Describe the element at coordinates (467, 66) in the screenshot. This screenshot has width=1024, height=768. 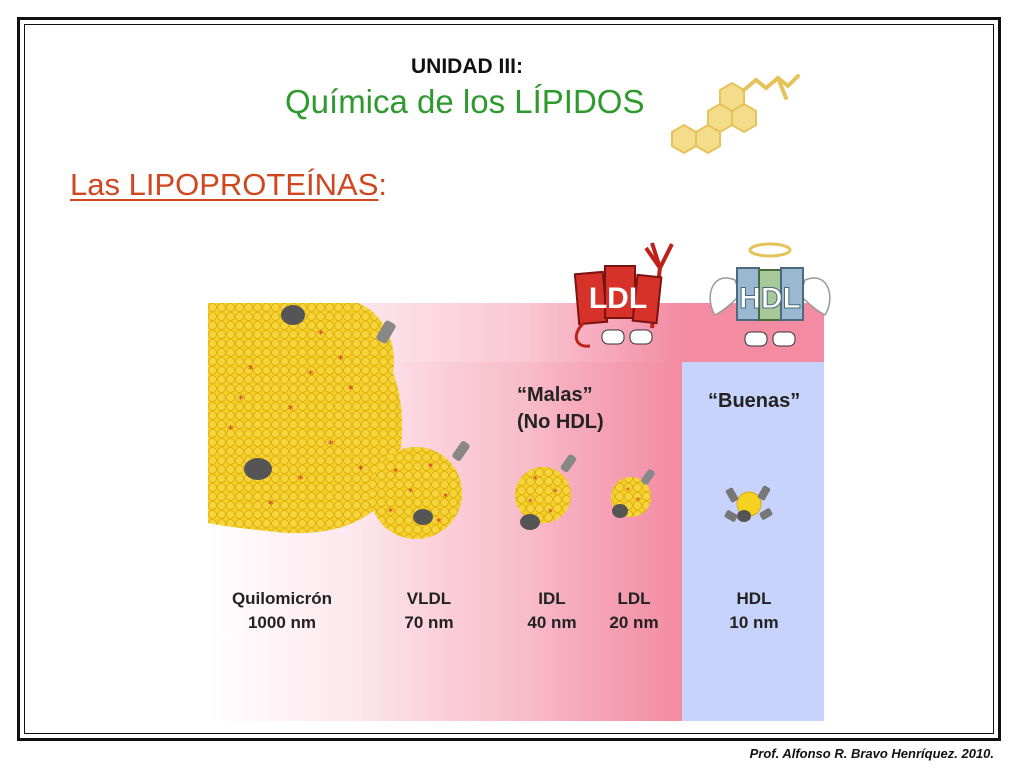
I see `unit-text: UNIDAD III:` at that location.